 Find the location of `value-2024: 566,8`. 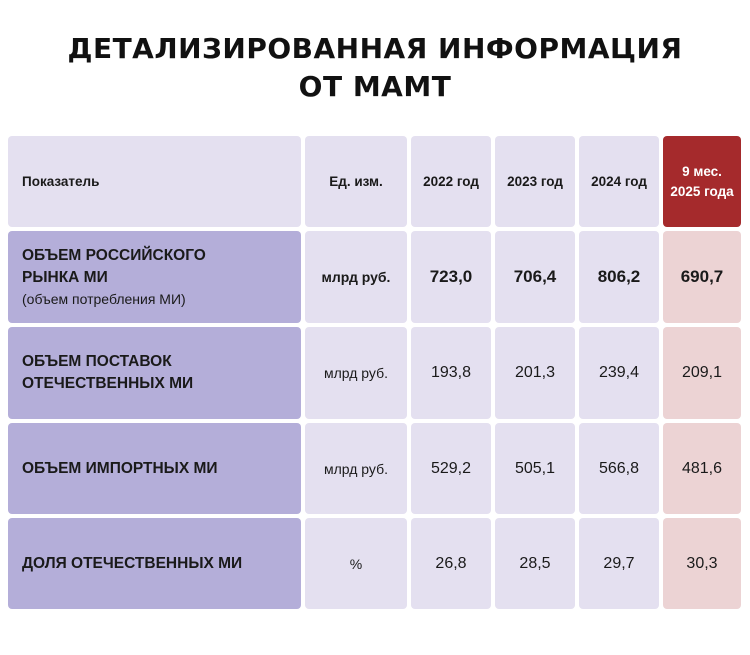

value-2024: 566,8 is located at coordinates (619, 468).